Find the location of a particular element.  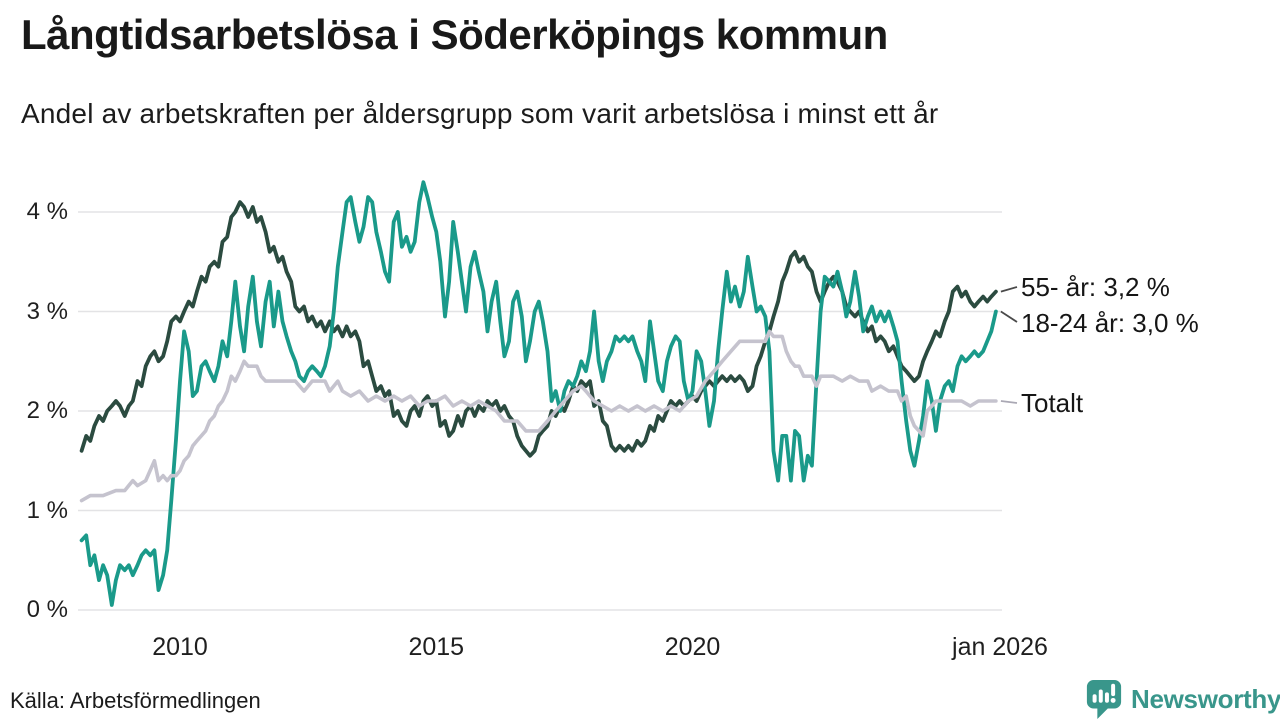

x-axis-tick-label: jan 2026 is located at coordinates (1000, 647).